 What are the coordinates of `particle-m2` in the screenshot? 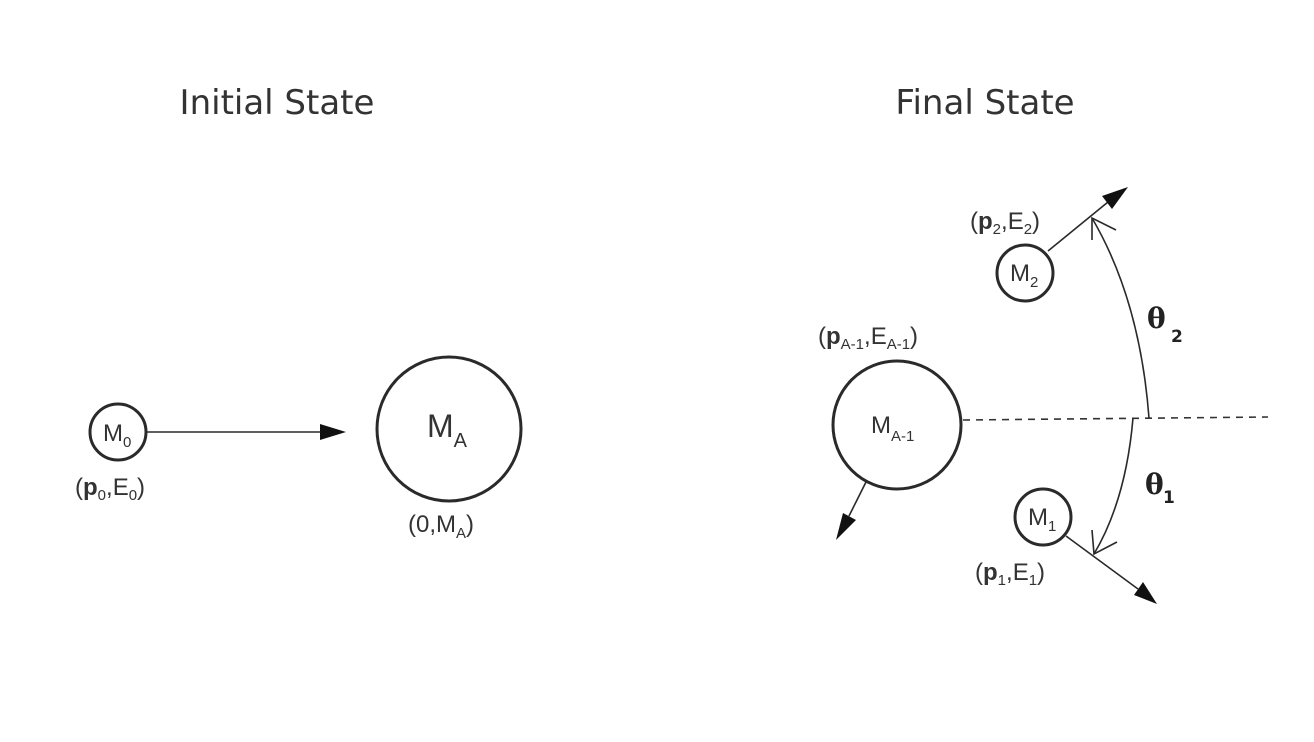 It's located at (1025, 273).